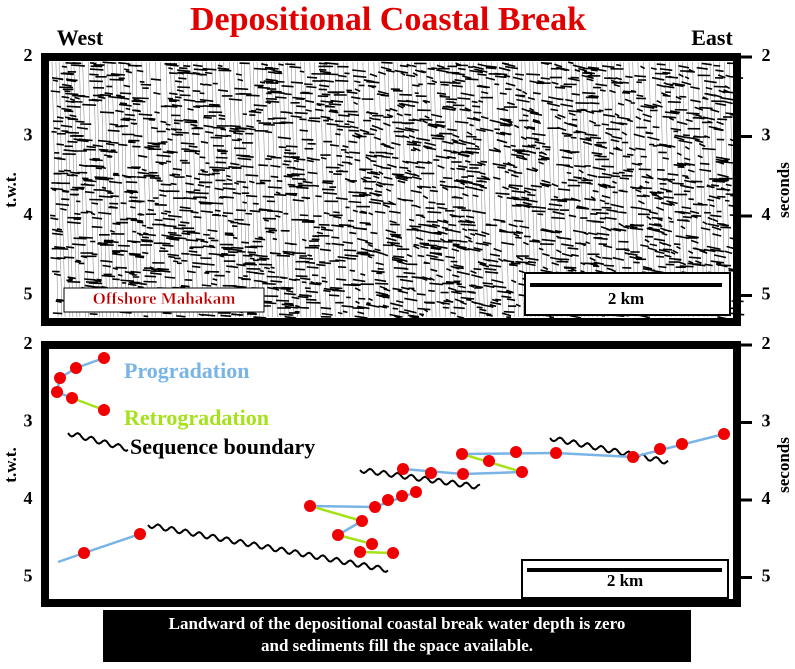 The width and height of the screenshot is (795, 669). I want to click on scale-label: 2 km, so click(626, 298).